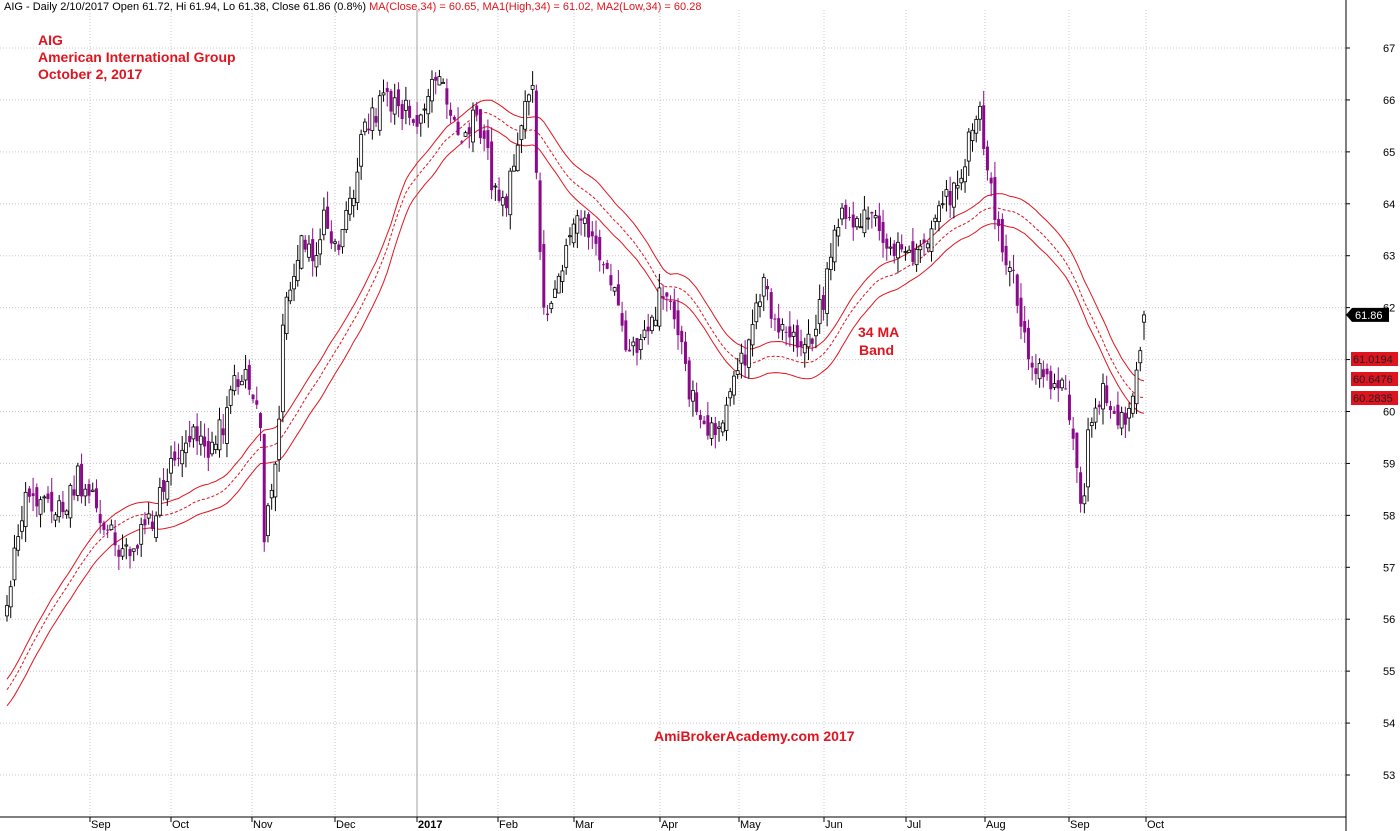 The image size is (1400, 831). What do you see at coordinates (649, 7) in the screenshot?
I see `header-ma-low: MA2(Low,34) = 60.28` at bounding box center [649, 7].